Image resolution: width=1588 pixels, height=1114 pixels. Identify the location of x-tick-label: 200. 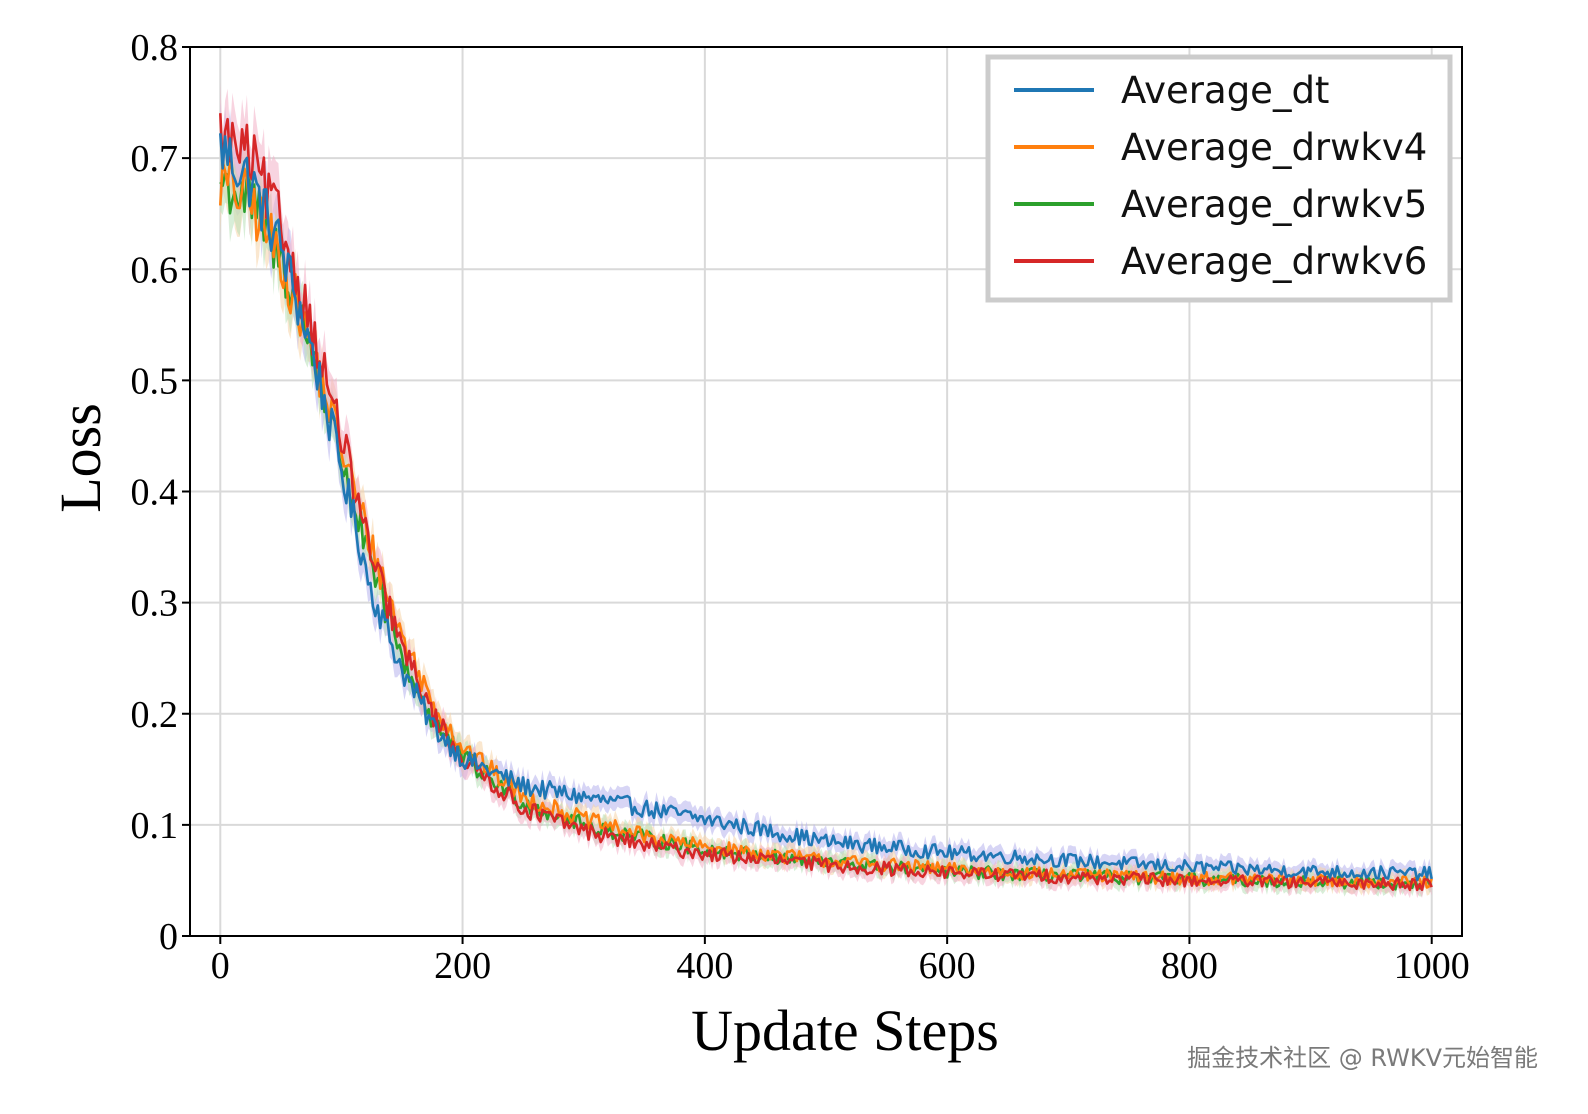
(462, 966).